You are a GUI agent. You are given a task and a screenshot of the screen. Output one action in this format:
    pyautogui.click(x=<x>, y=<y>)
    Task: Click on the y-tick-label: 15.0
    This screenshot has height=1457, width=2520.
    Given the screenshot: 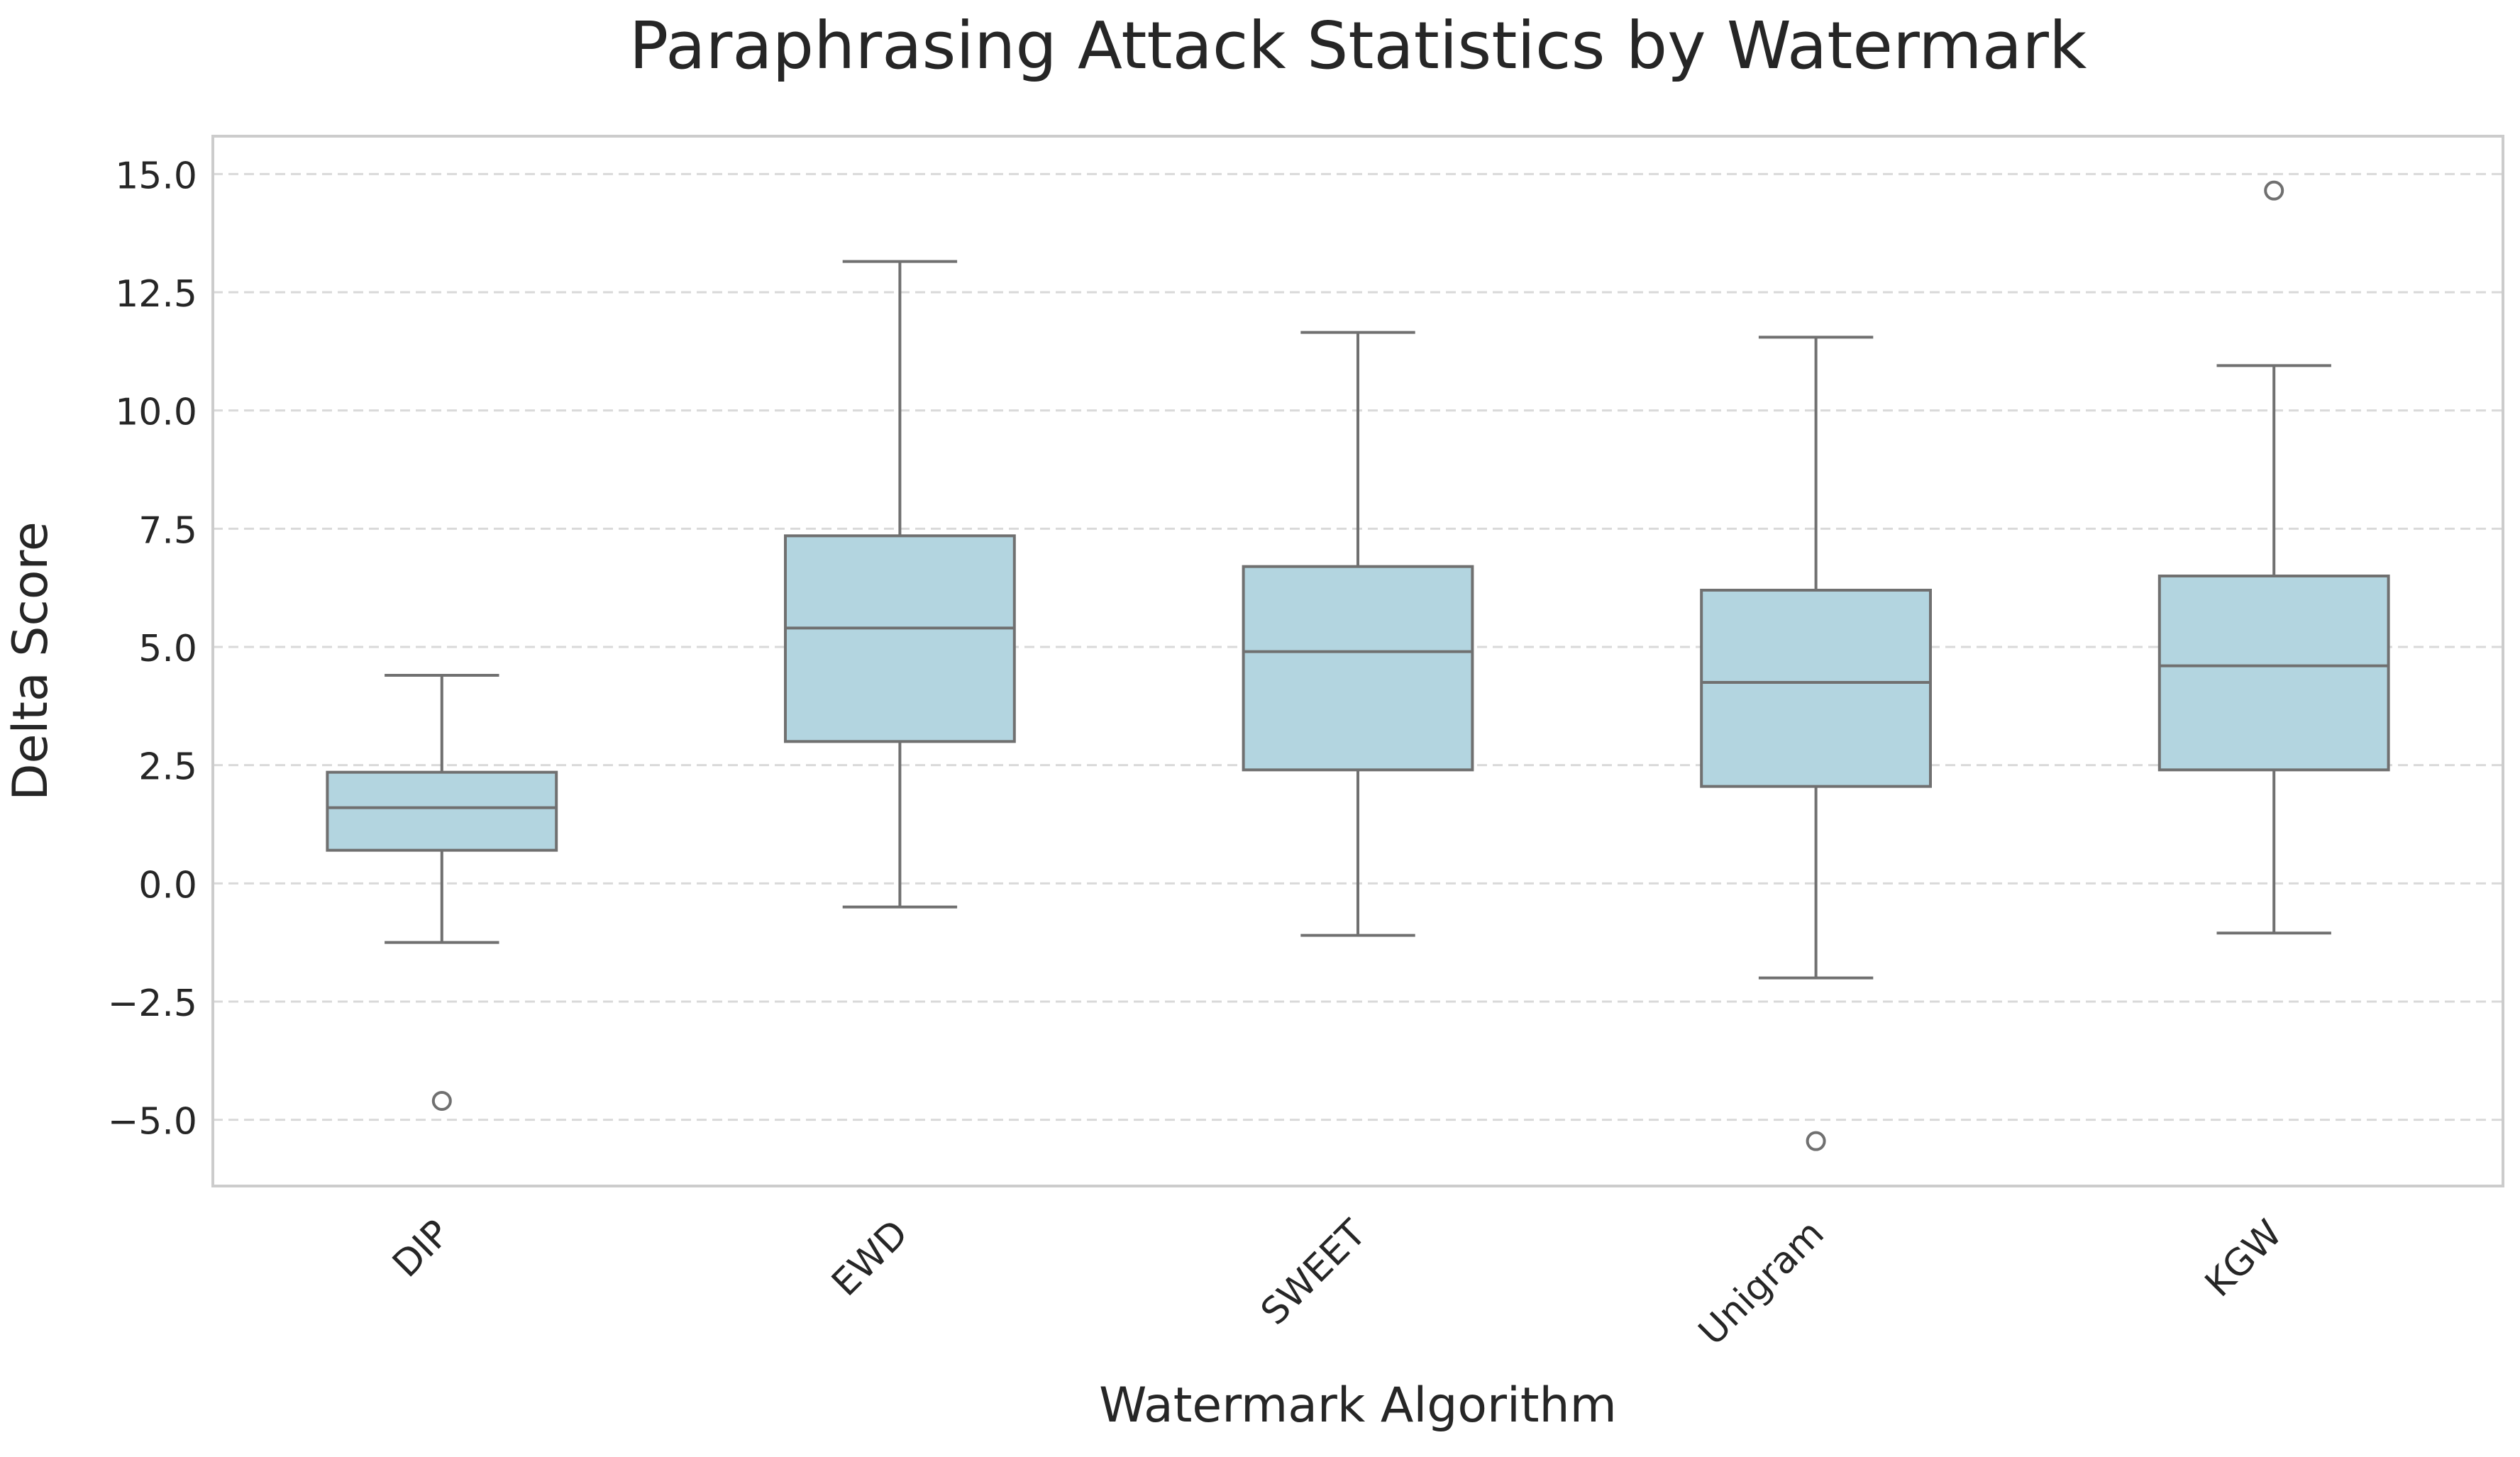 What is the action you would take?
    pyautogui.click(x=156, y=176)
    